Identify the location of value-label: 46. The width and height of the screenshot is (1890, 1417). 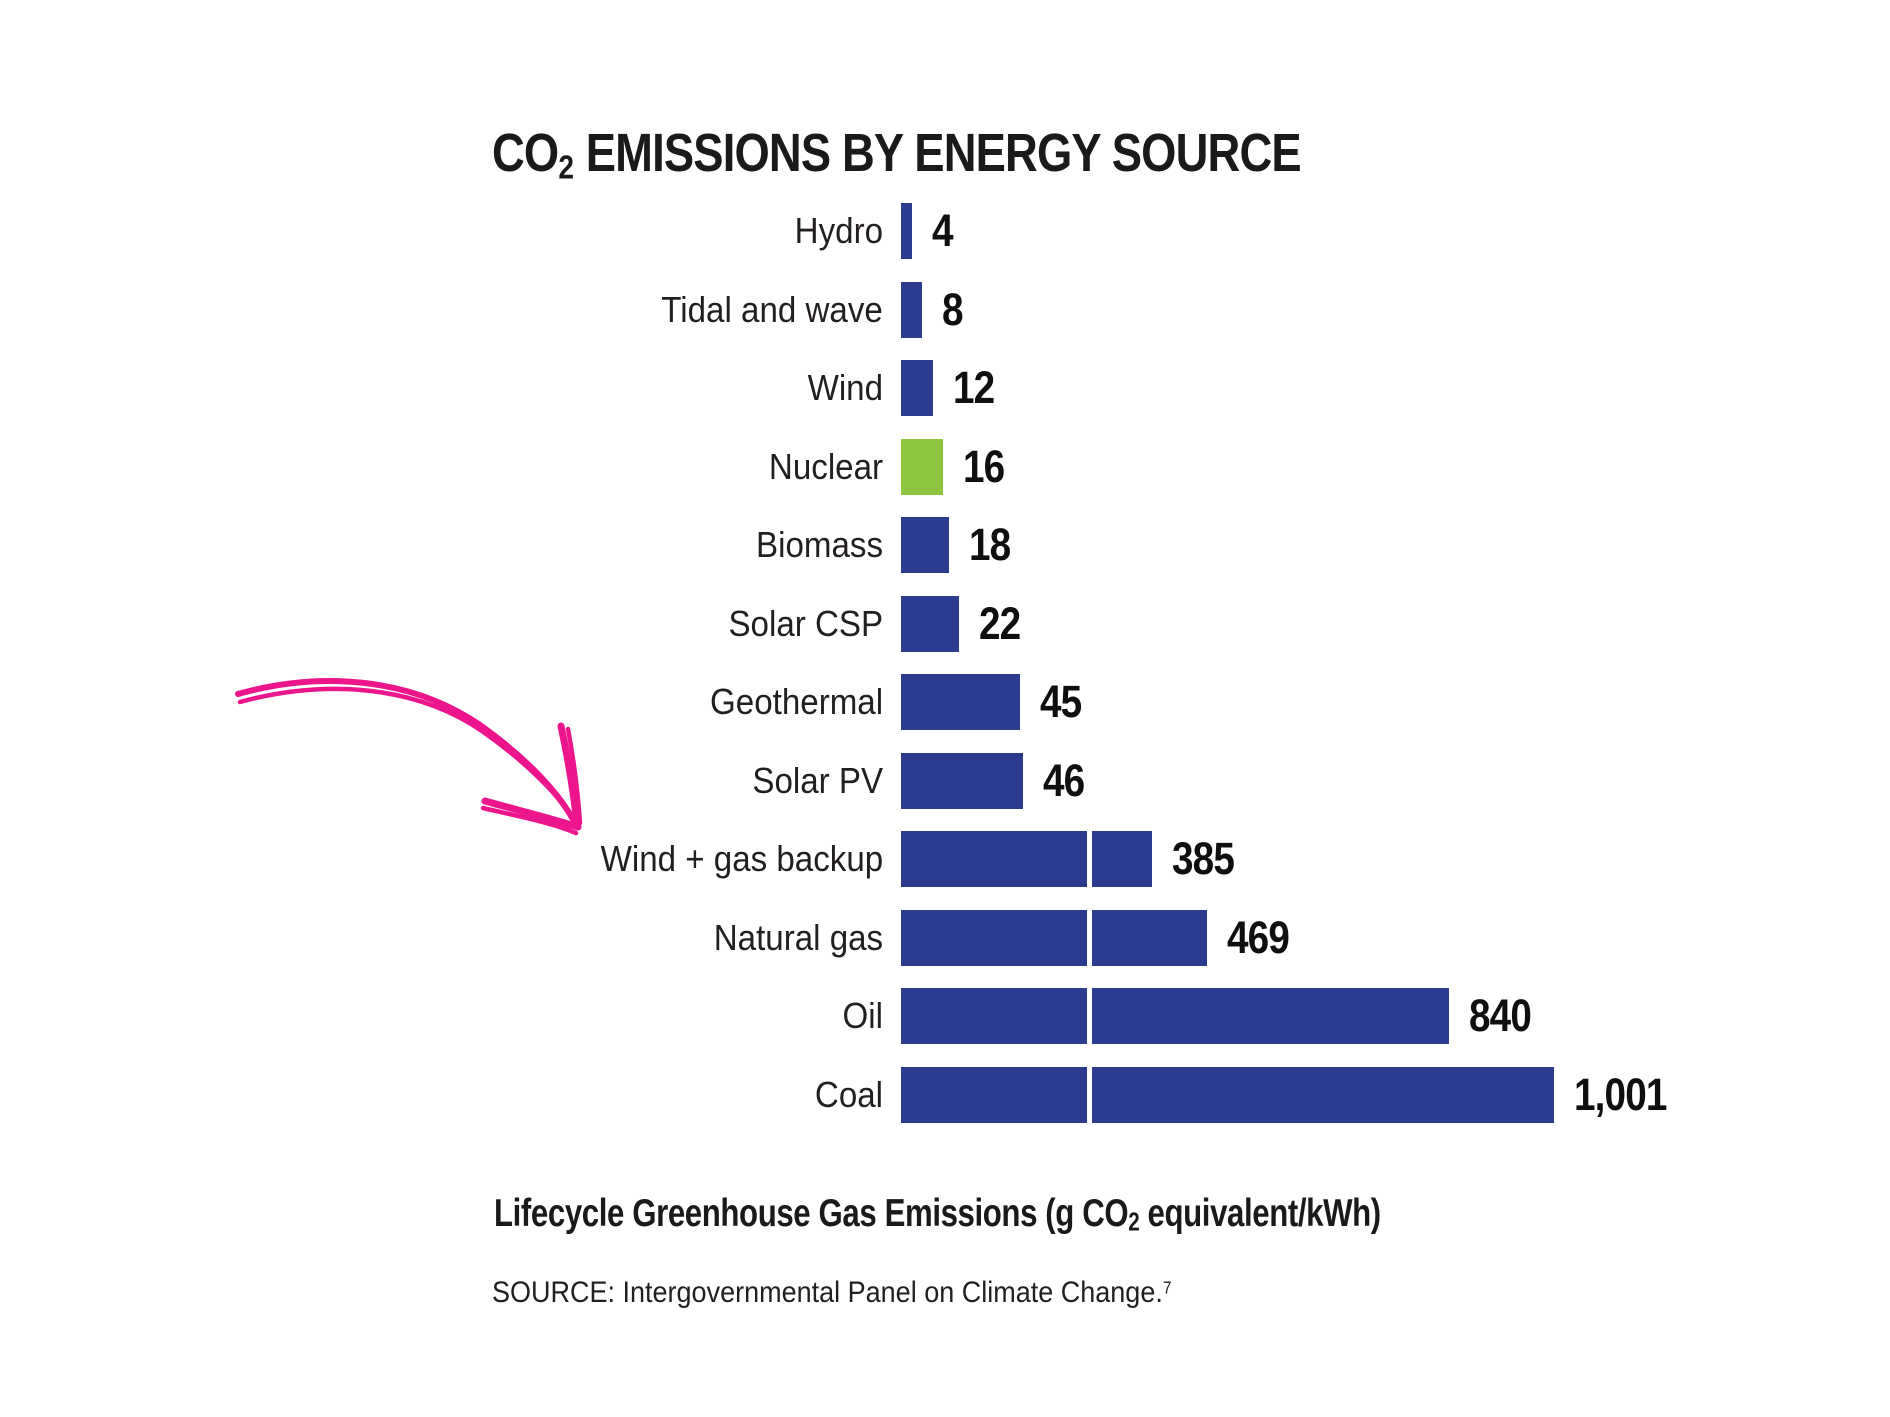
(1063, 780).